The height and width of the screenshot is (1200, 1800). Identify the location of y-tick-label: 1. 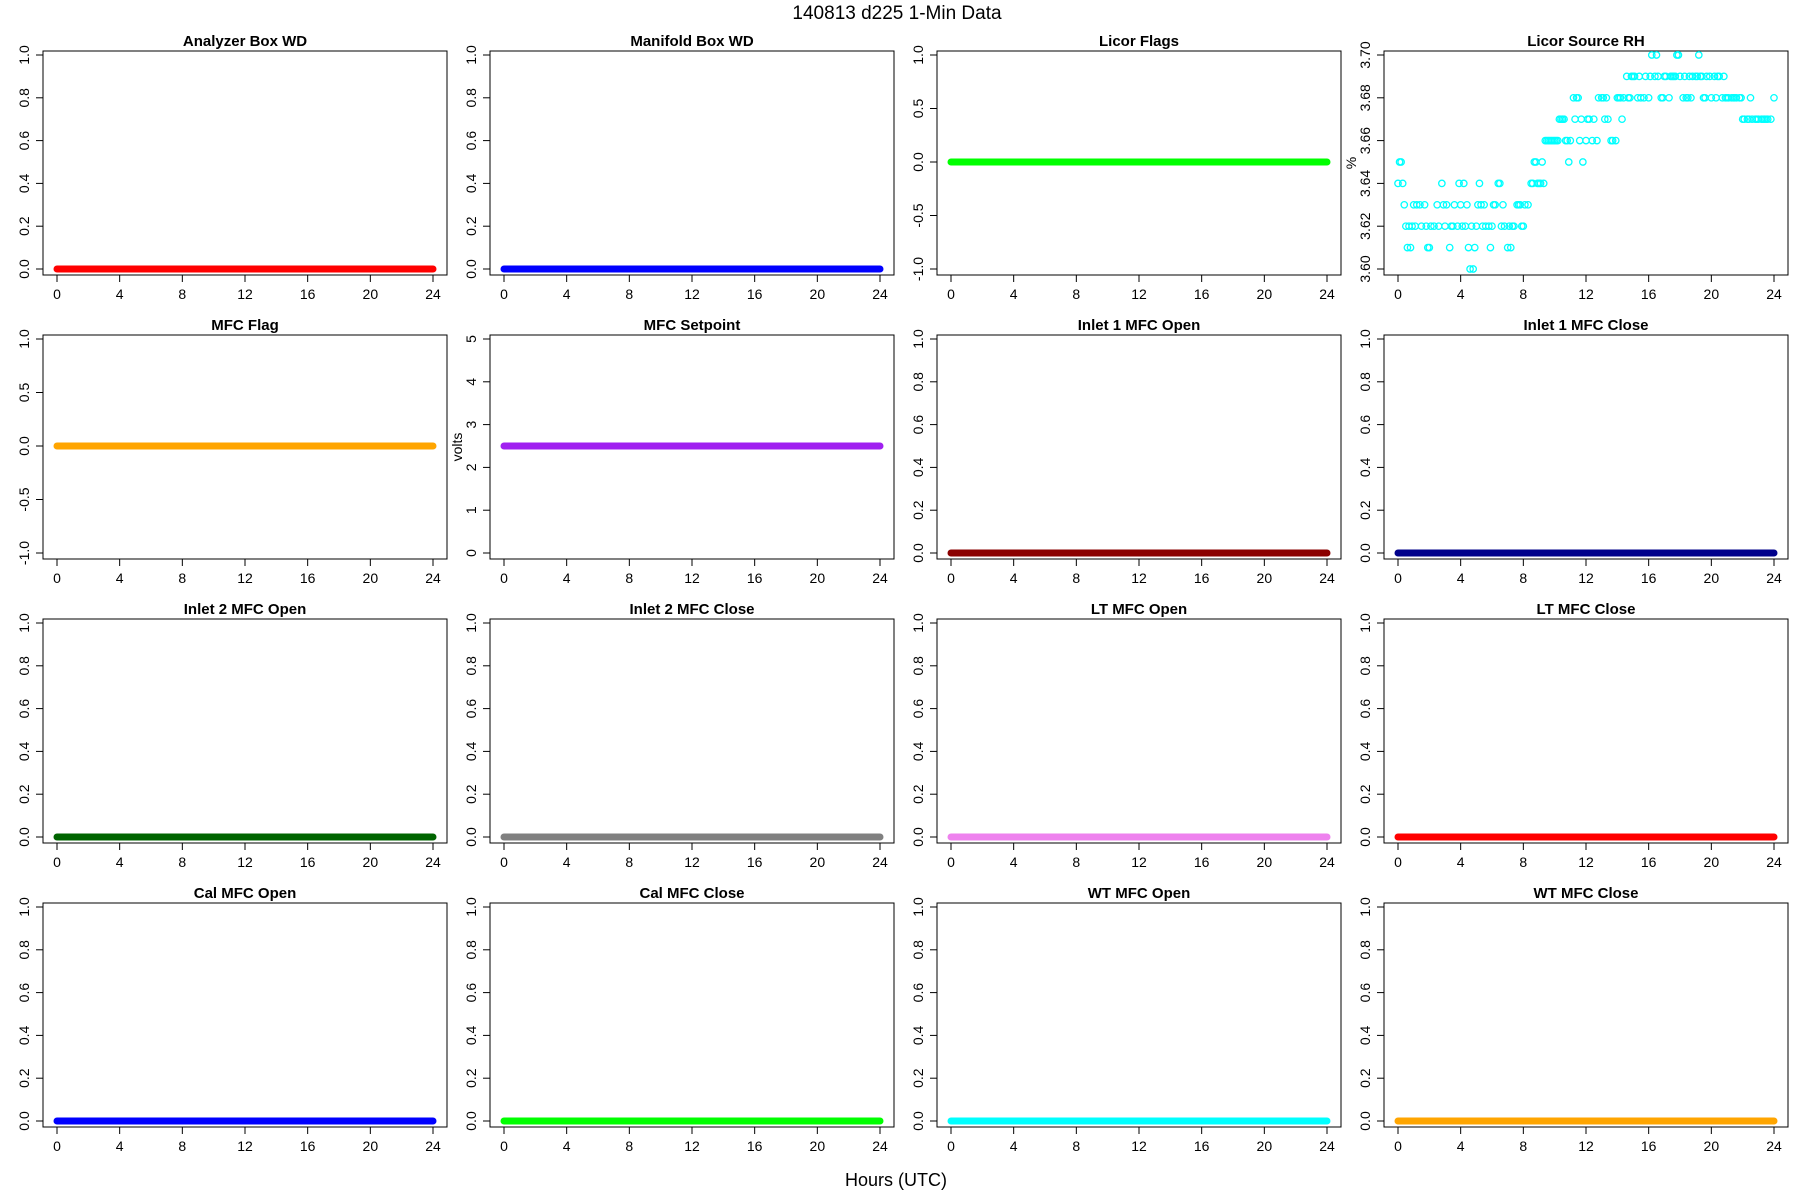
(471, 510).